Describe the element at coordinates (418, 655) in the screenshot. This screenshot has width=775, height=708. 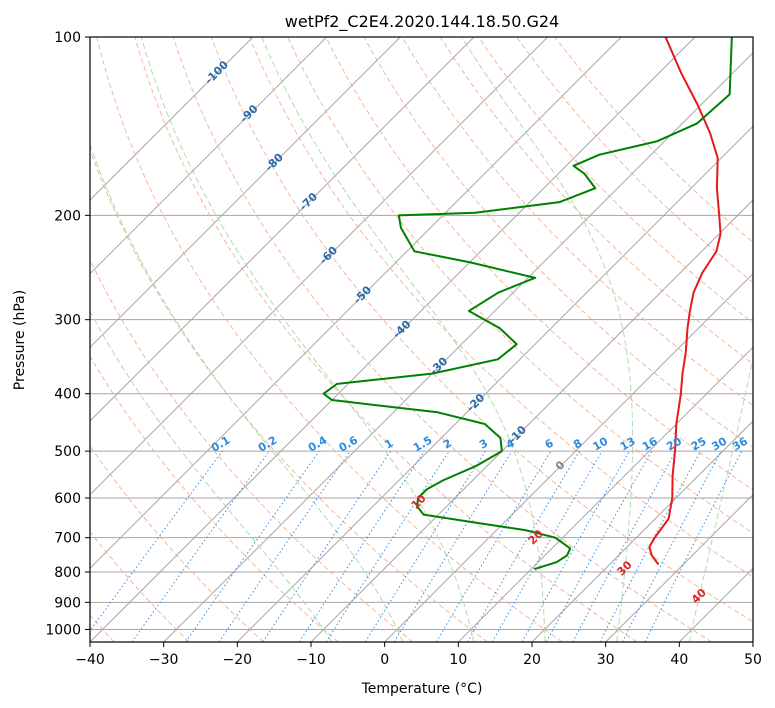
I see `x-axis-ticks: −40 −30 −20 −10 0 10 20 30 40 50` at that location.